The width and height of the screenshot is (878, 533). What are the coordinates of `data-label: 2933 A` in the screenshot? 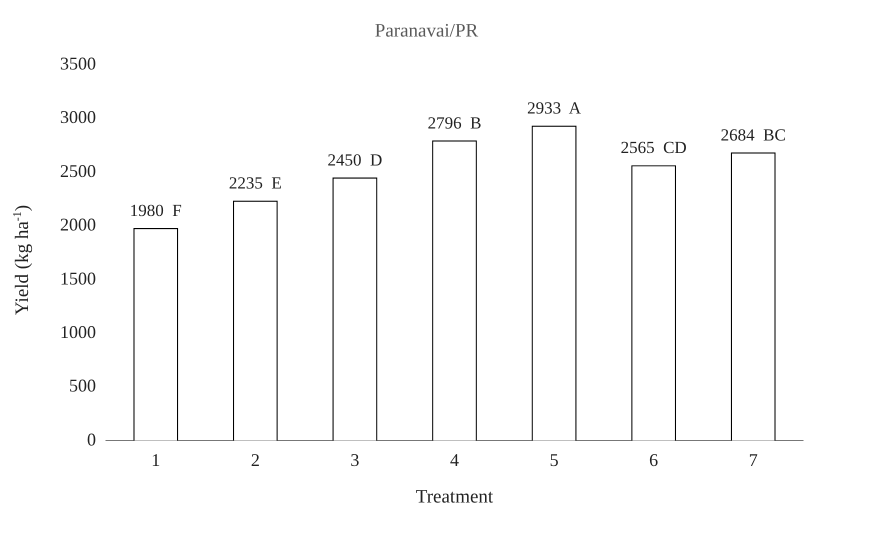 It's located at (554, 108).